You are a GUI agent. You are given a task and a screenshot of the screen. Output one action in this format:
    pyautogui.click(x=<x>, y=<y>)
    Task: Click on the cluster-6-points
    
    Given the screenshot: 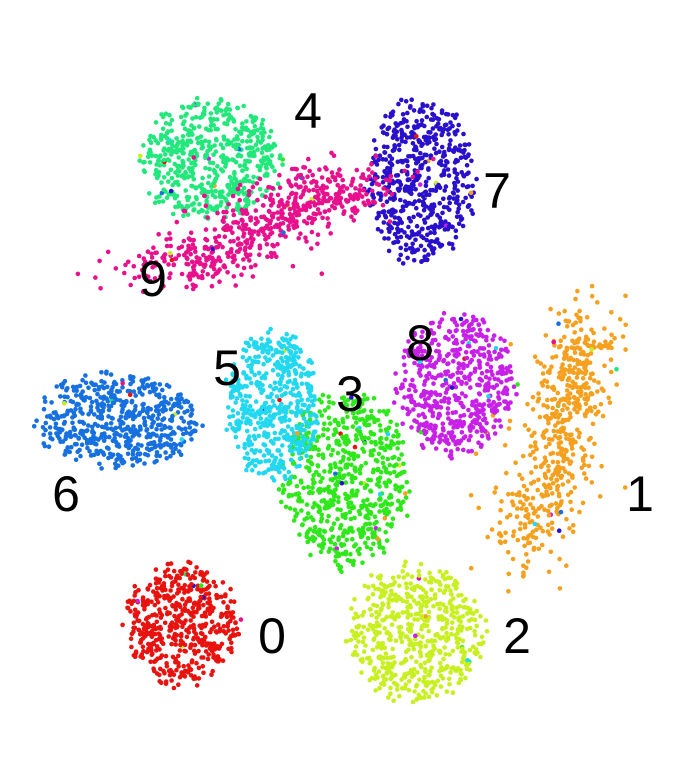 What is the action you would take?
    pyautogui.click(x=118, y=420)
    